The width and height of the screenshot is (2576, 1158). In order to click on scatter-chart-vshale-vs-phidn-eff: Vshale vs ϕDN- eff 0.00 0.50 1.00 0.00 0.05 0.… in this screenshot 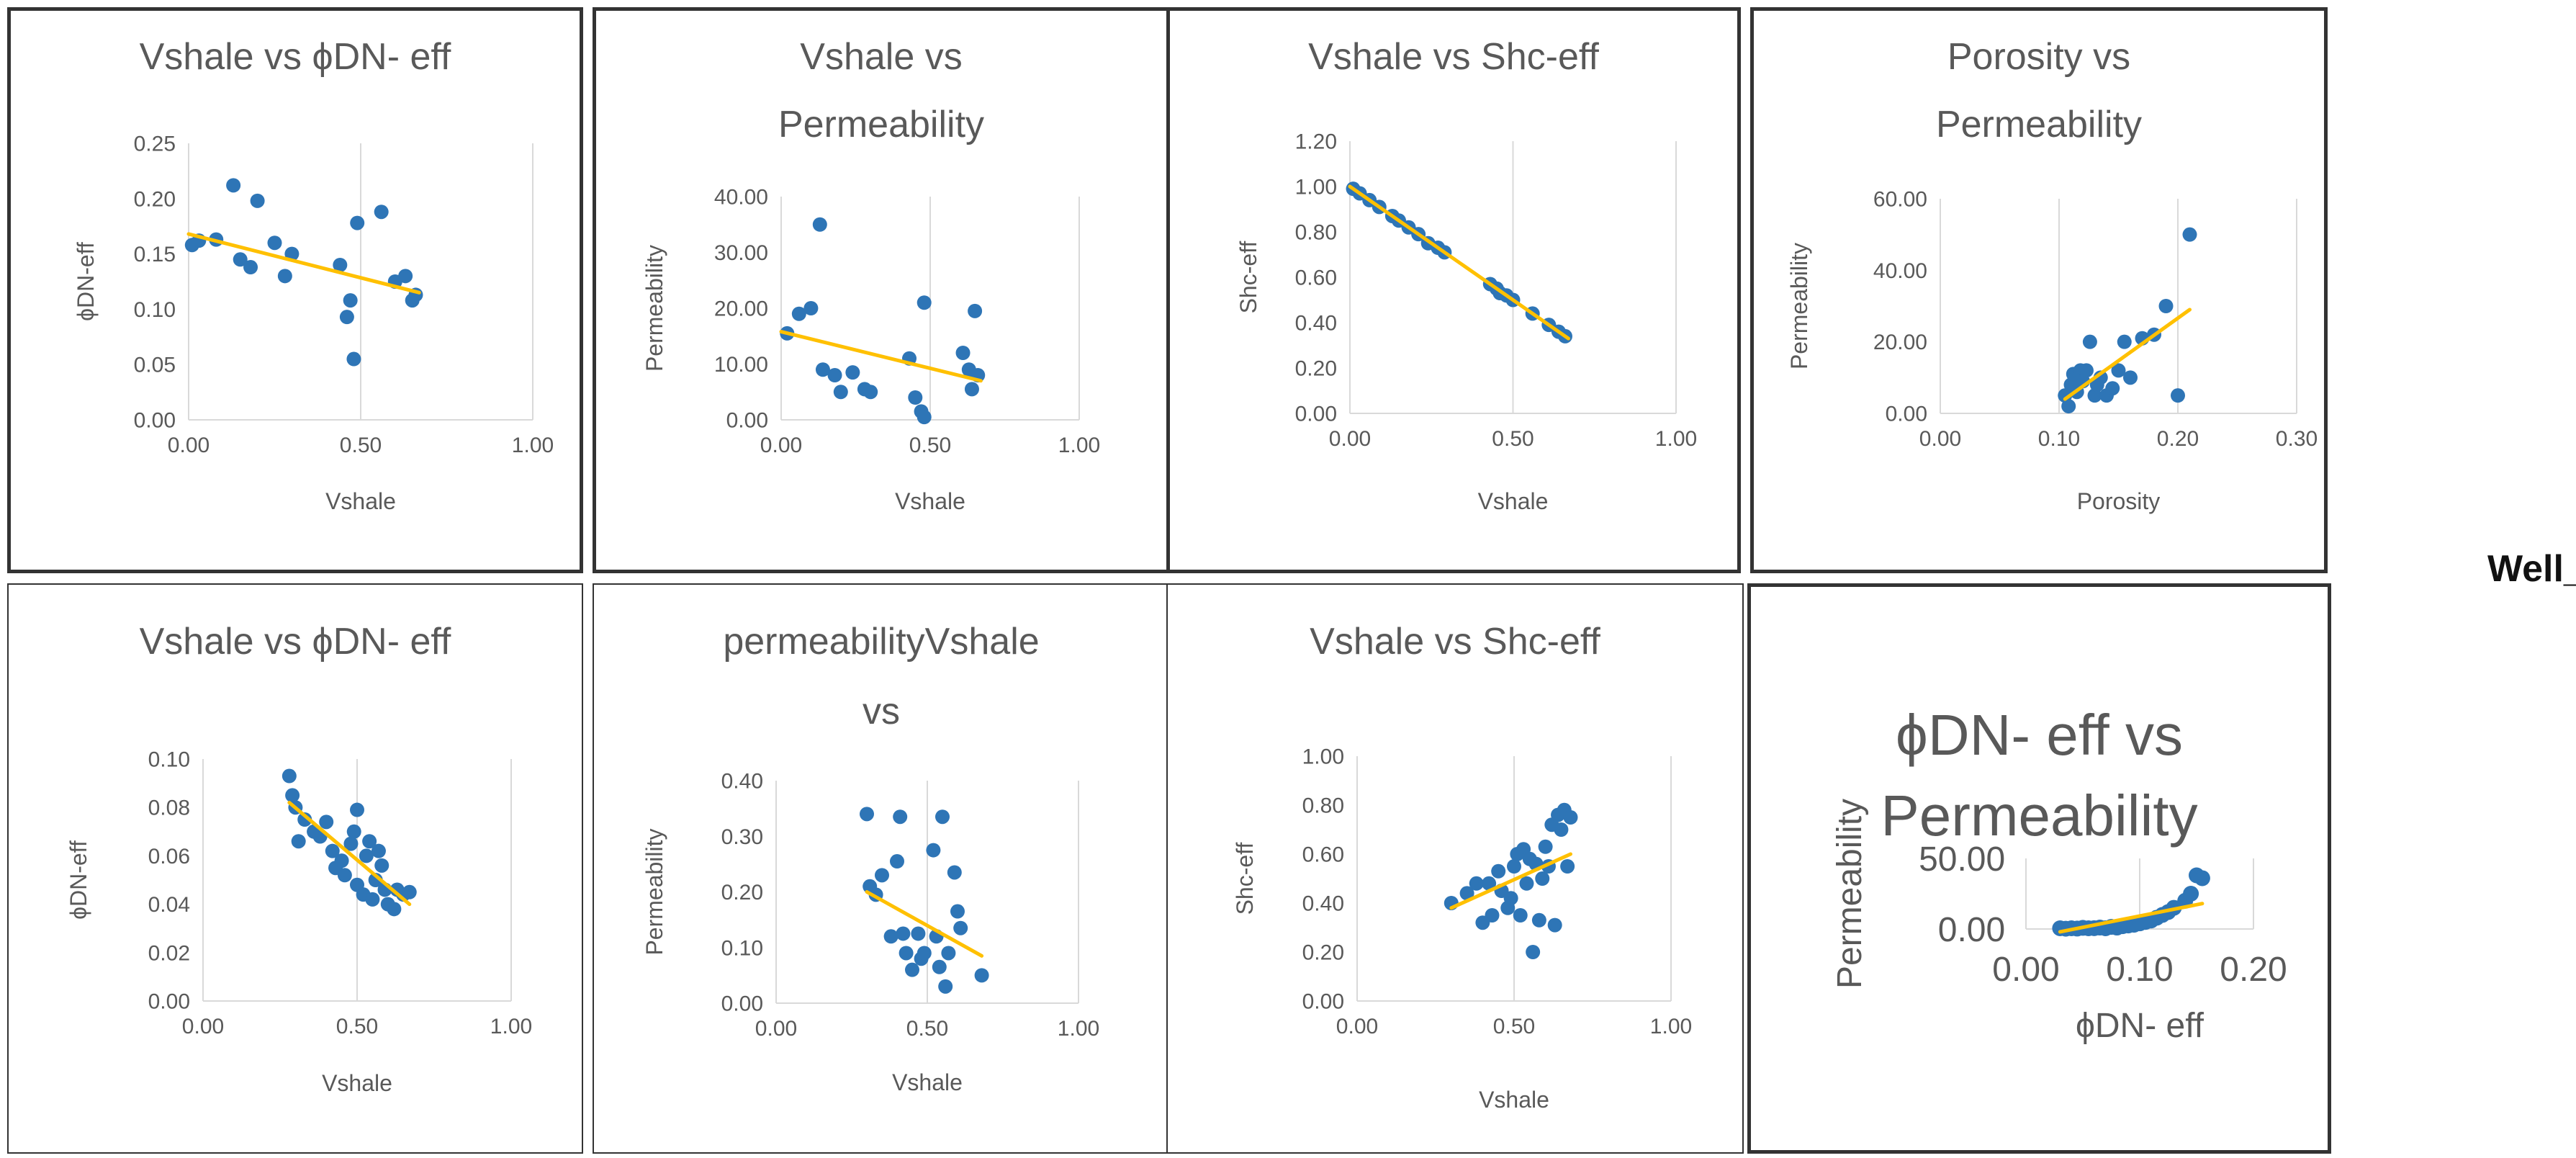, I will do `click(313, 275)`.